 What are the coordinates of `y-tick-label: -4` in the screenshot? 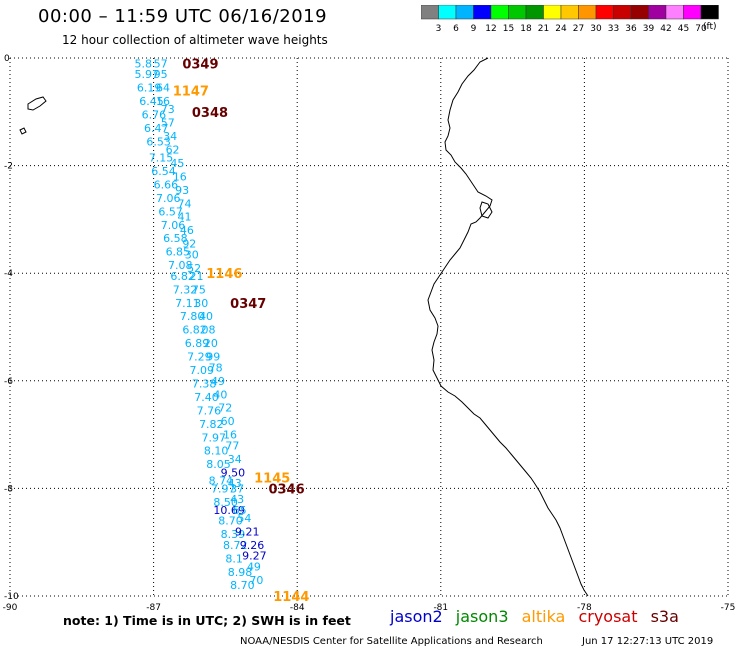 It's located at (8, 274).